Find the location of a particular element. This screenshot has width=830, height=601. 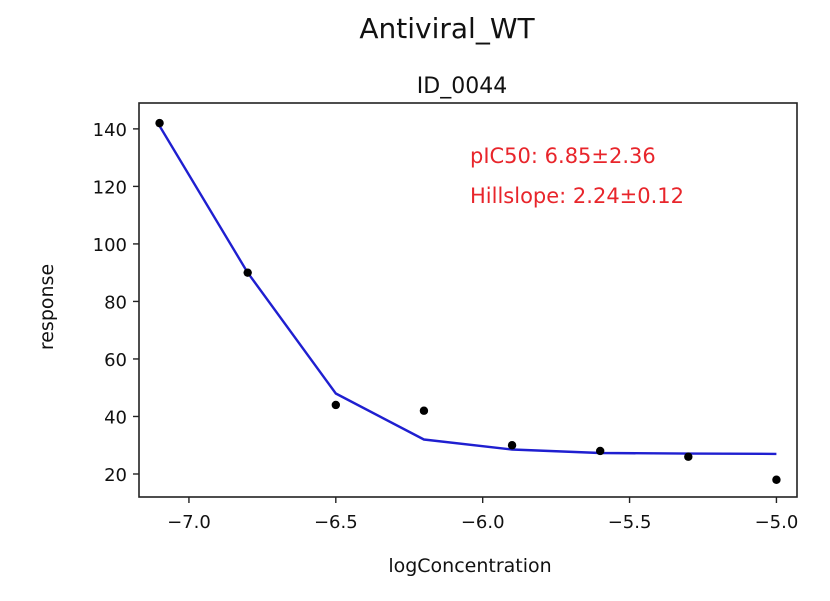

y-axis-ticks: 20 40 60 80 100 120 140 is located at coordinates (116, 303).